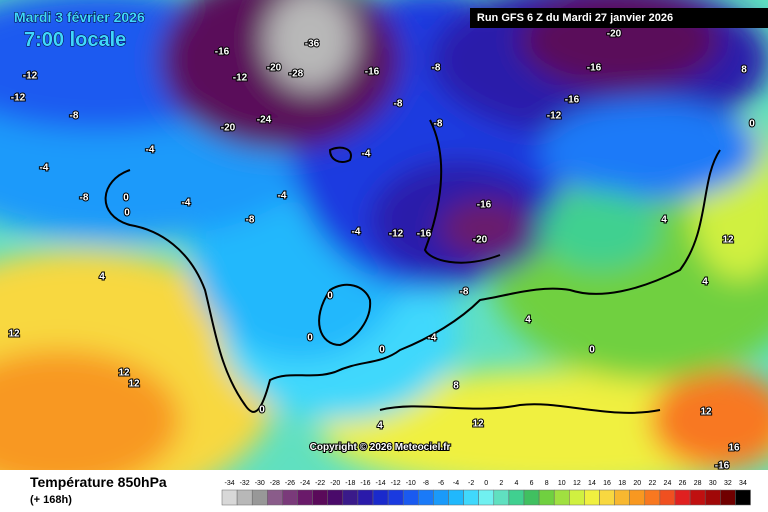 The image size is (768, 512). Describe the element at coordinates (501, 483) in the screenshot. I see `scale-label: 2` at that location.